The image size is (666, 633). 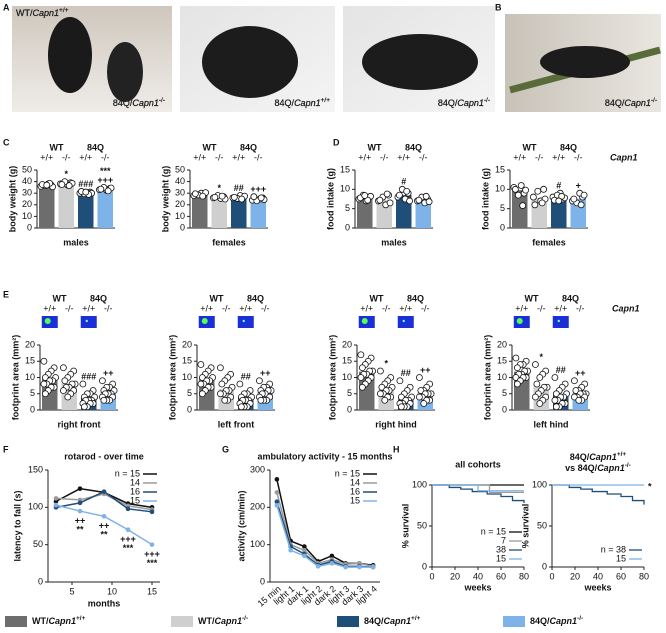 I want to click on panel-letter: D, so click(x=336, y=142).